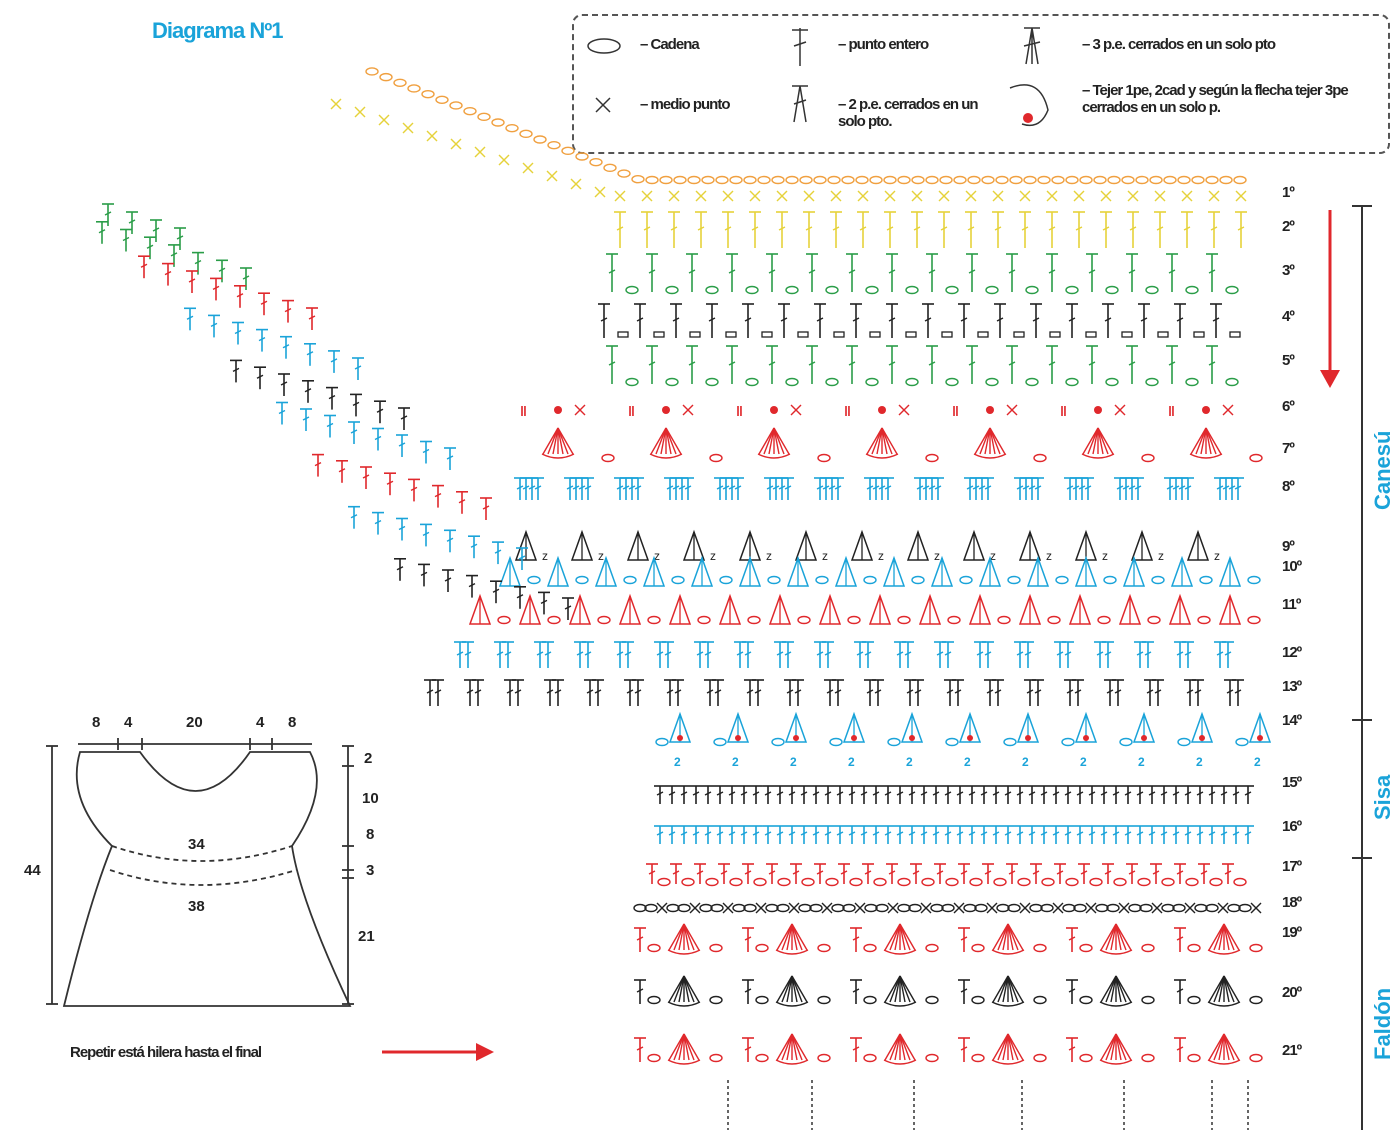 This screenshot has width=1396, height=1134. What do you see at coordinates (1292, 720) in the screenshot?
I see `row-label: 14º` at bounding box center [1292, 720].